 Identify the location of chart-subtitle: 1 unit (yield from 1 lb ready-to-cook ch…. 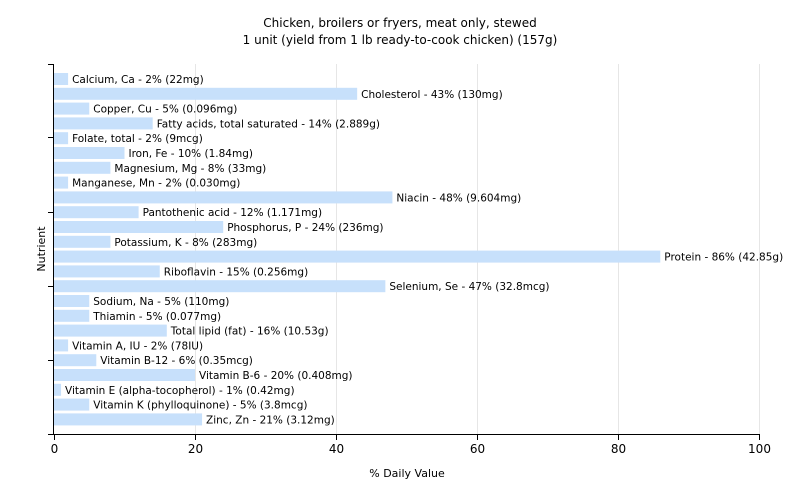
(400, 40).